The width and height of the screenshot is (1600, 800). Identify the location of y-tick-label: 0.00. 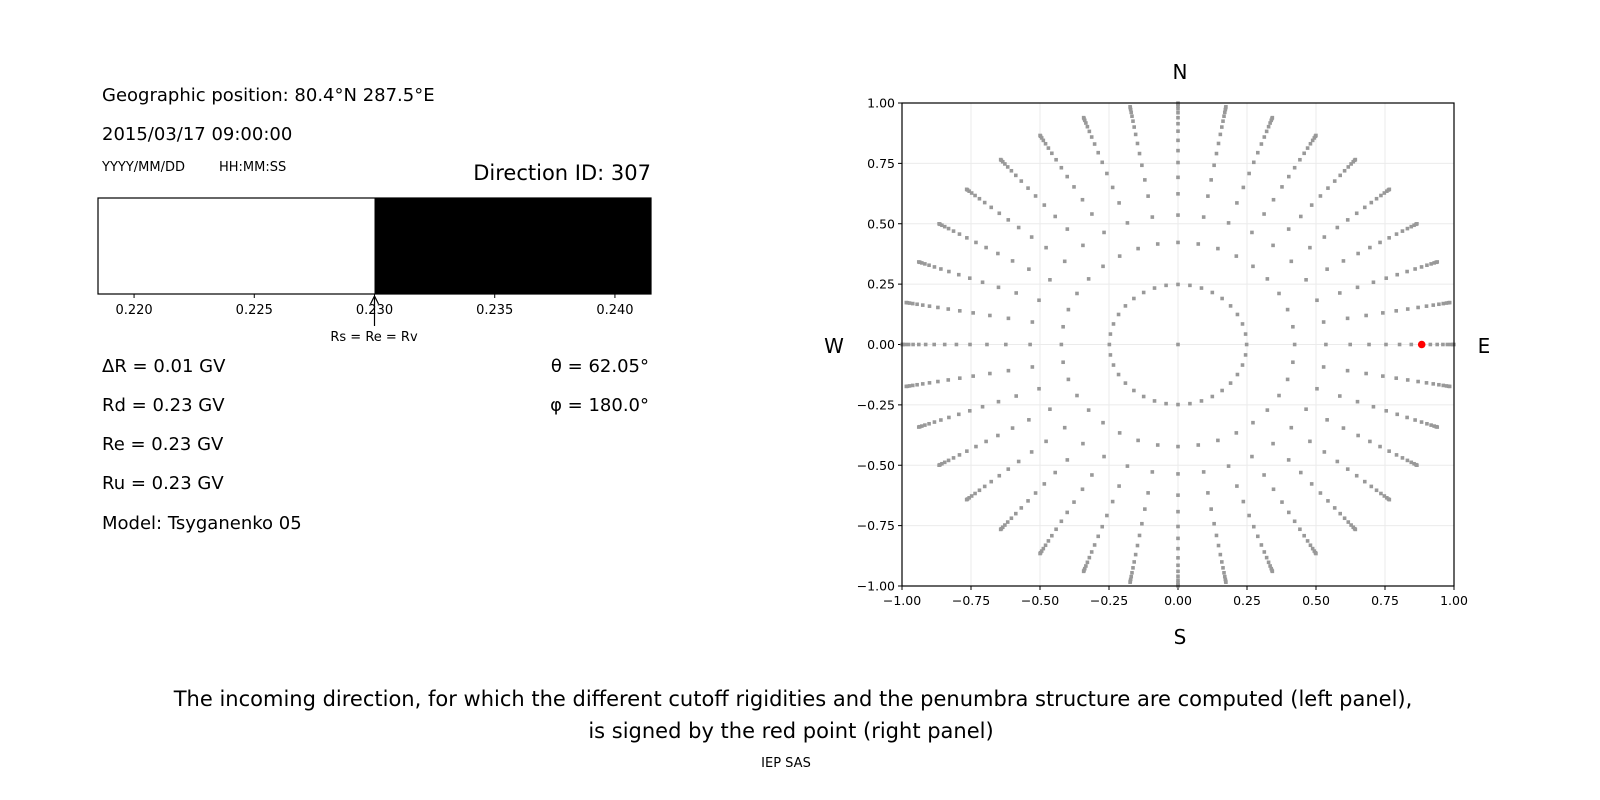
(881, 344).